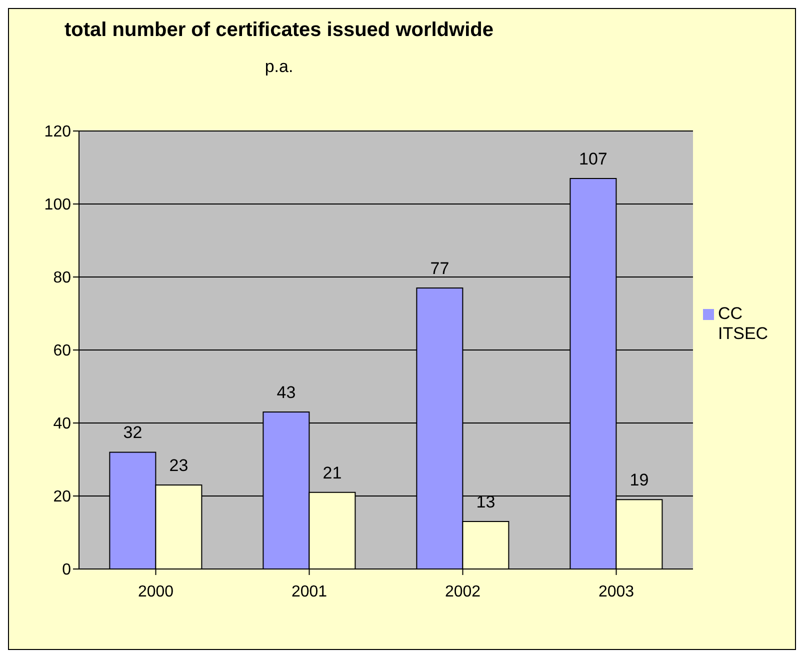  I want to click on y-tick-label: 20, so click(62, 497).